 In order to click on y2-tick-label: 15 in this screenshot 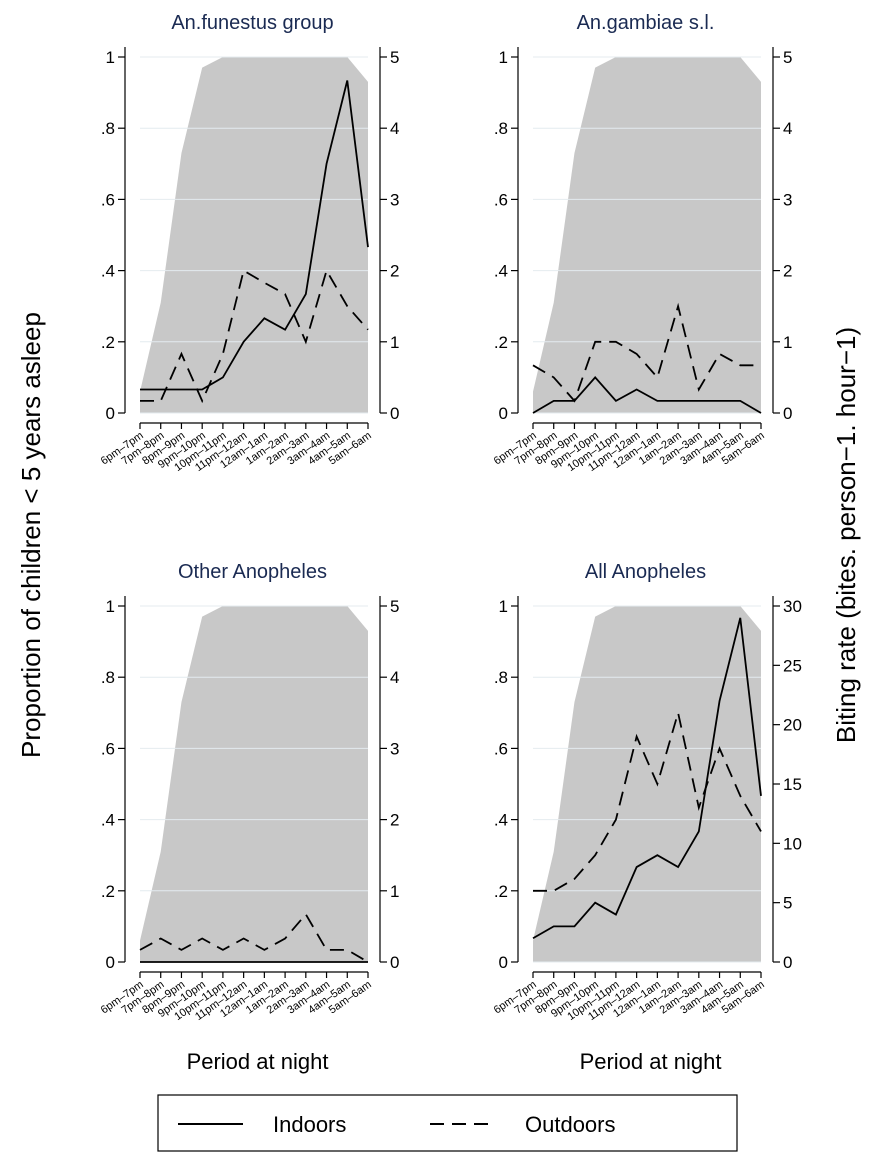, I will do `click(792, 784)`.